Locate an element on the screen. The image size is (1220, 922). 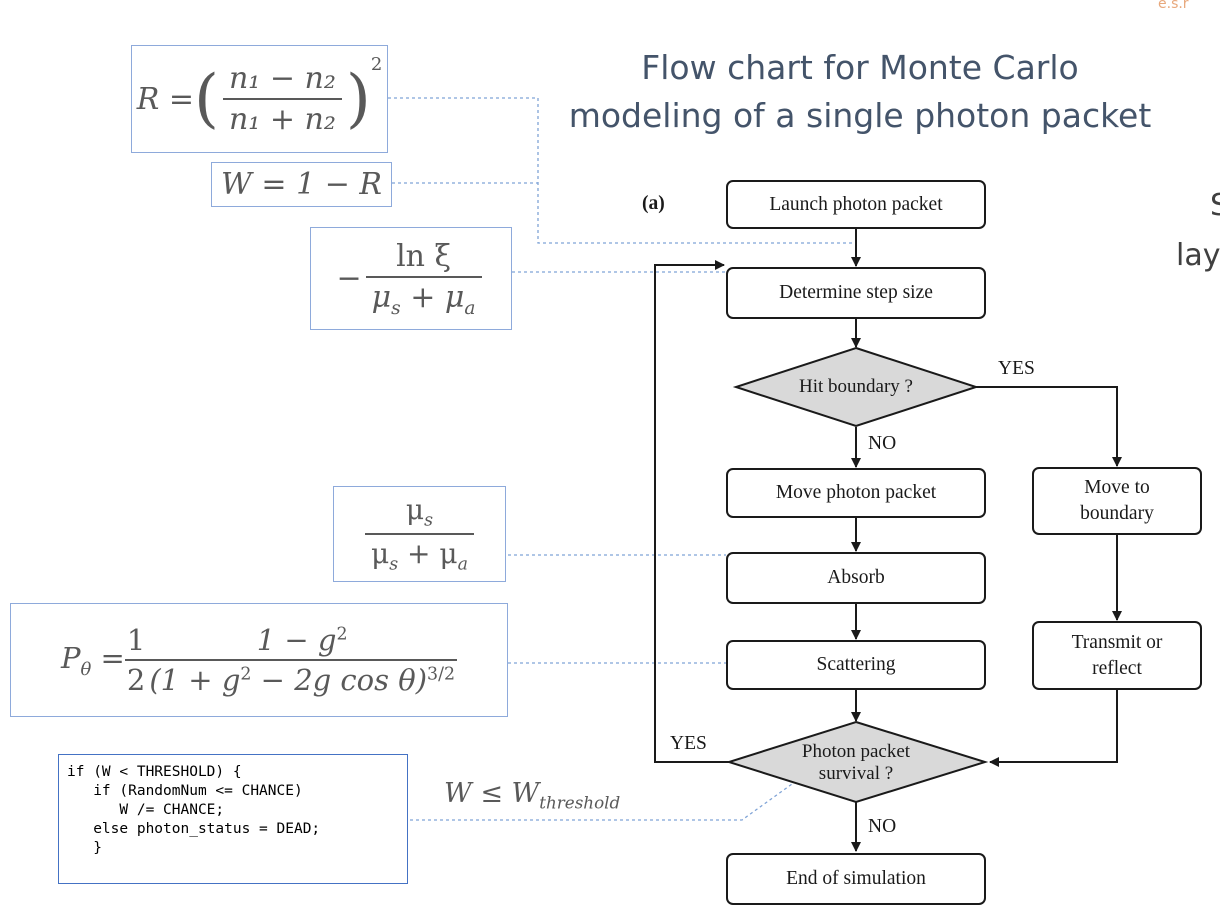
albedo-denominator: μs + μa is located at coordinates (419, 554).